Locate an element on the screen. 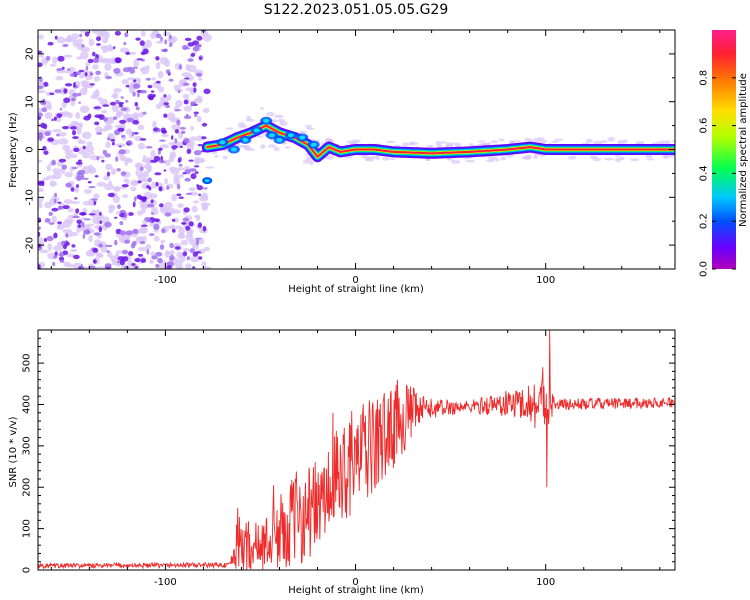  y-tick-label: 500 is located at coordinates (27, 363).